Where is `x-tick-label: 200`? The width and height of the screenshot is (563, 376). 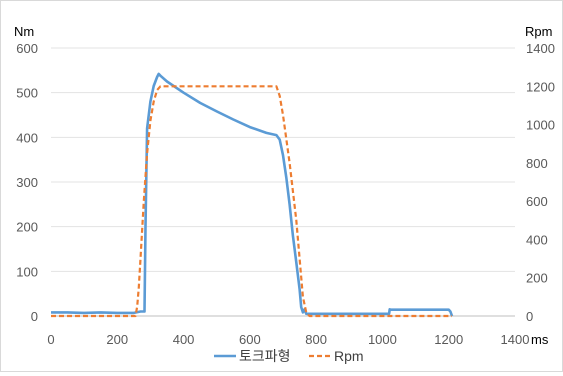 x-tick-label: 200 is located at coordinates (117, 339).